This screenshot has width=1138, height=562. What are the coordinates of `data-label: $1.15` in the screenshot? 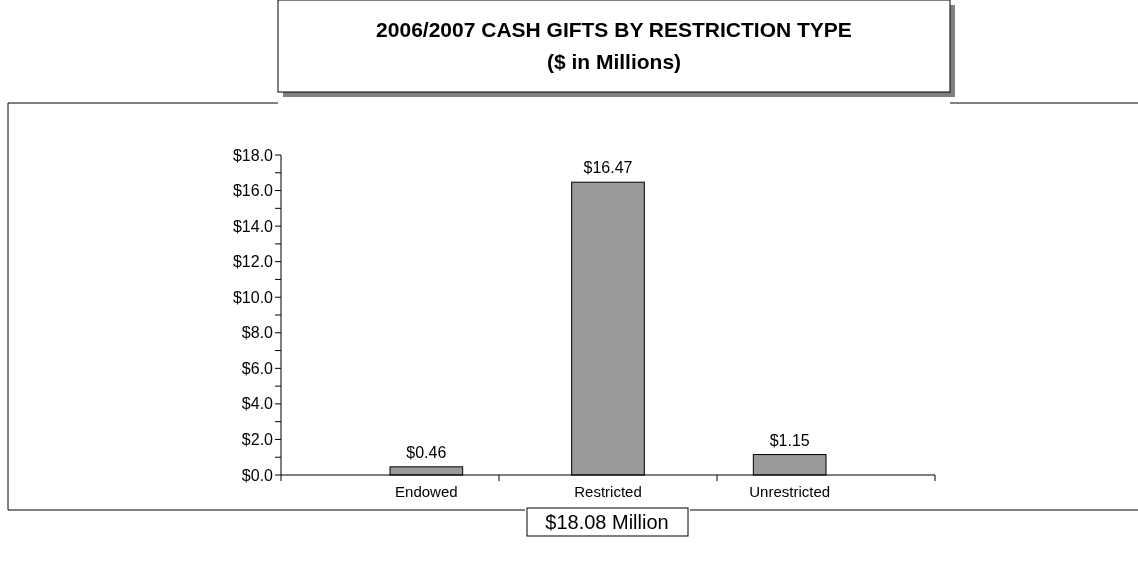 It's located at (789, 440).